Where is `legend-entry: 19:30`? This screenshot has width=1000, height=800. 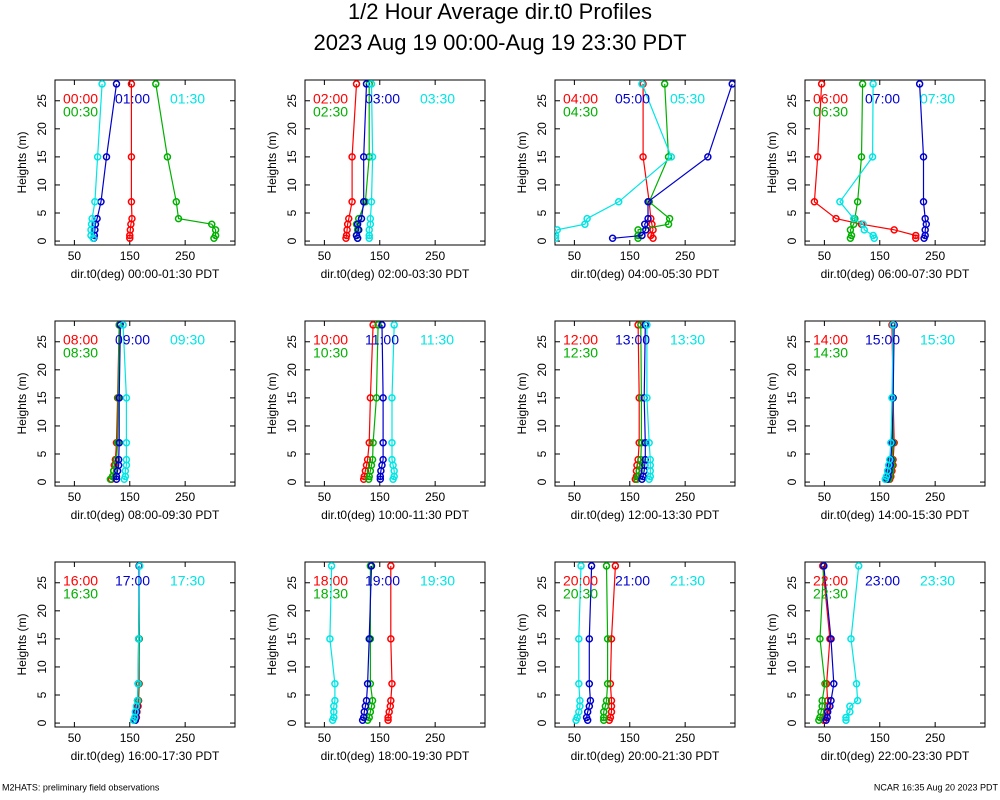
legend-entry: 19:30 is located at coordinates (437, 581).